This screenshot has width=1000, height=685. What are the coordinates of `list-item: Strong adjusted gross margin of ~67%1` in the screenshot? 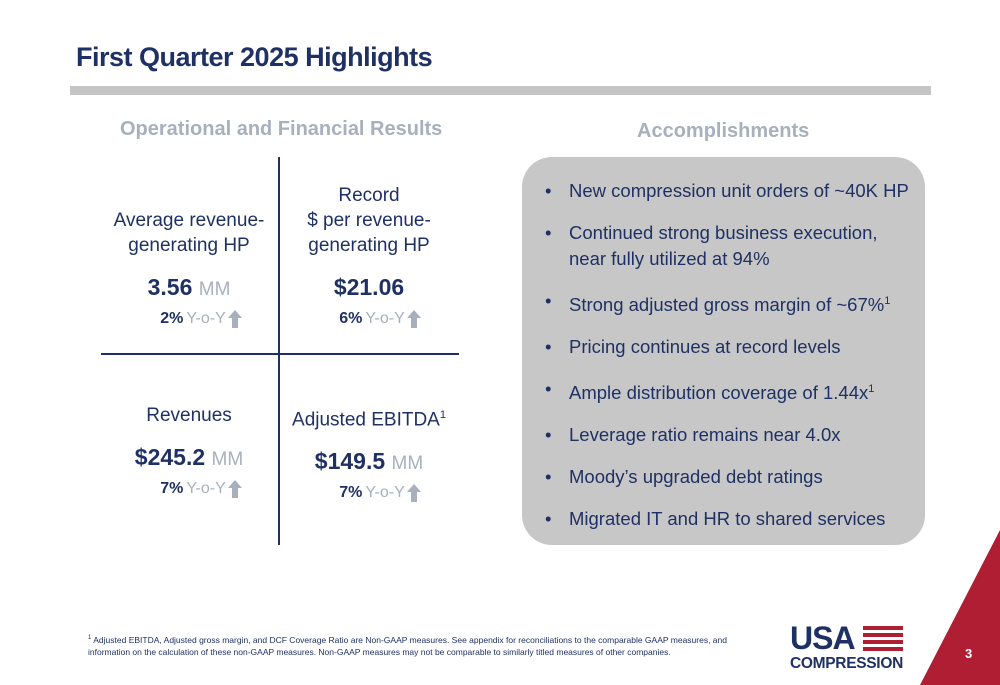 It's located at (730, 303).